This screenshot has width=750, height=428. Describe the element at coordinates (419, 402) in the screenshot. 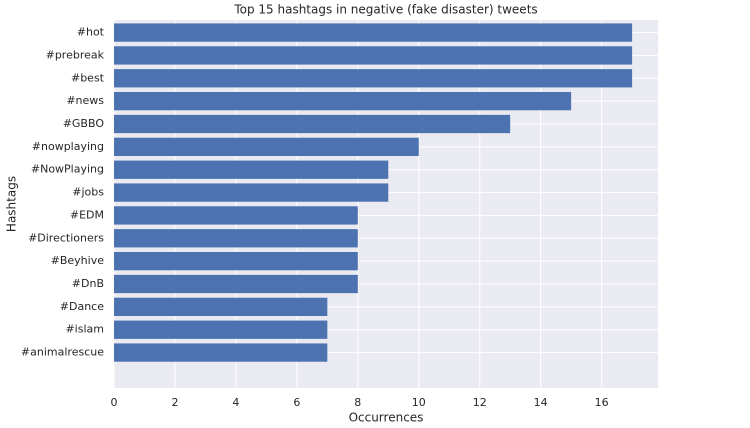

I see `x-tick-label: 10` at that location.